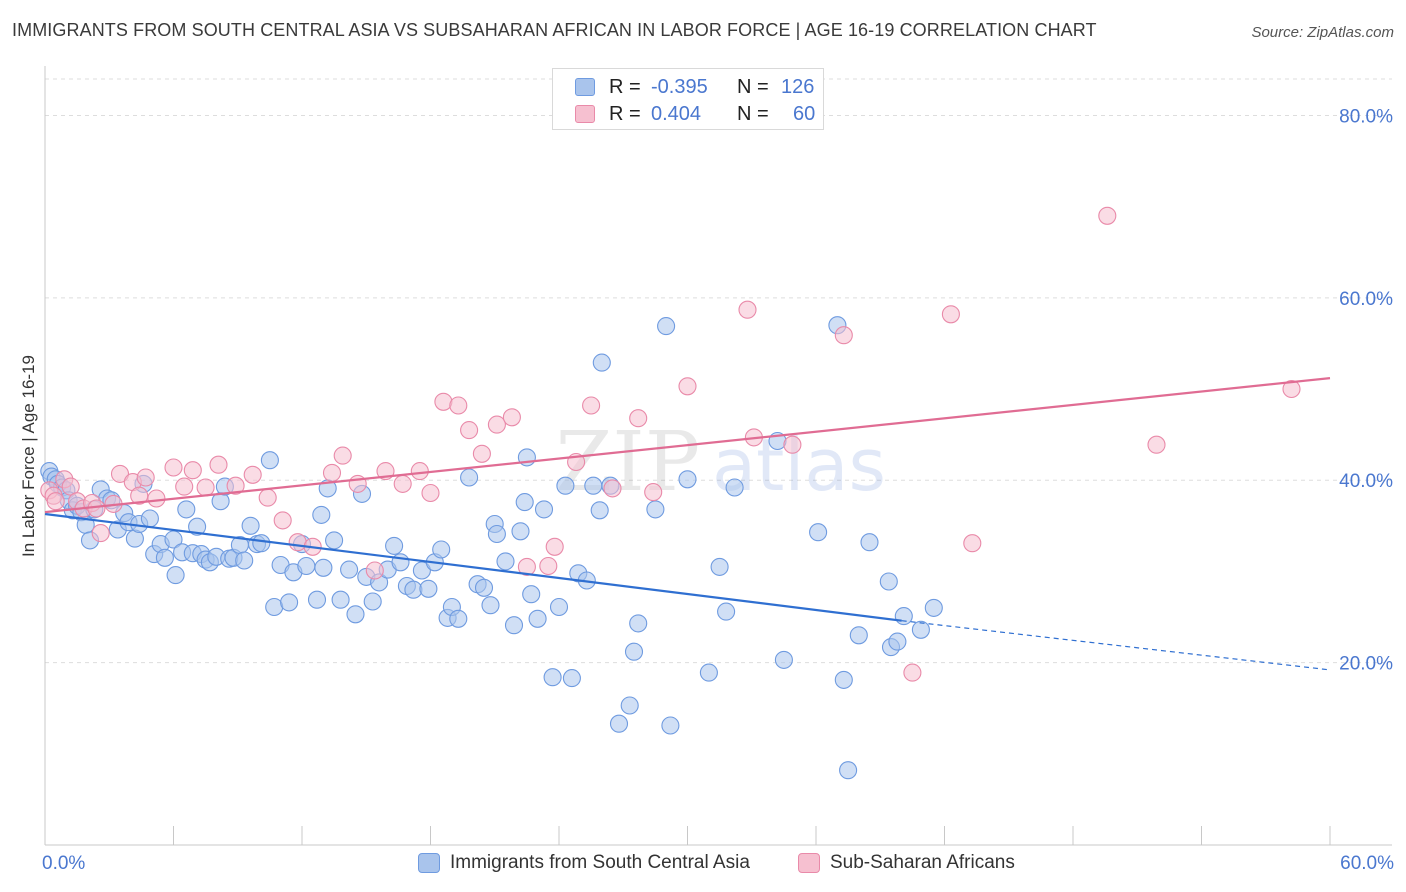 Image resolution: width=1406 pixels, height=892 pixels. What do you see at coordinates (687, 445) in the screenshot?
I see `trend-line-sub-saharan` at bounding box center [687, 445].